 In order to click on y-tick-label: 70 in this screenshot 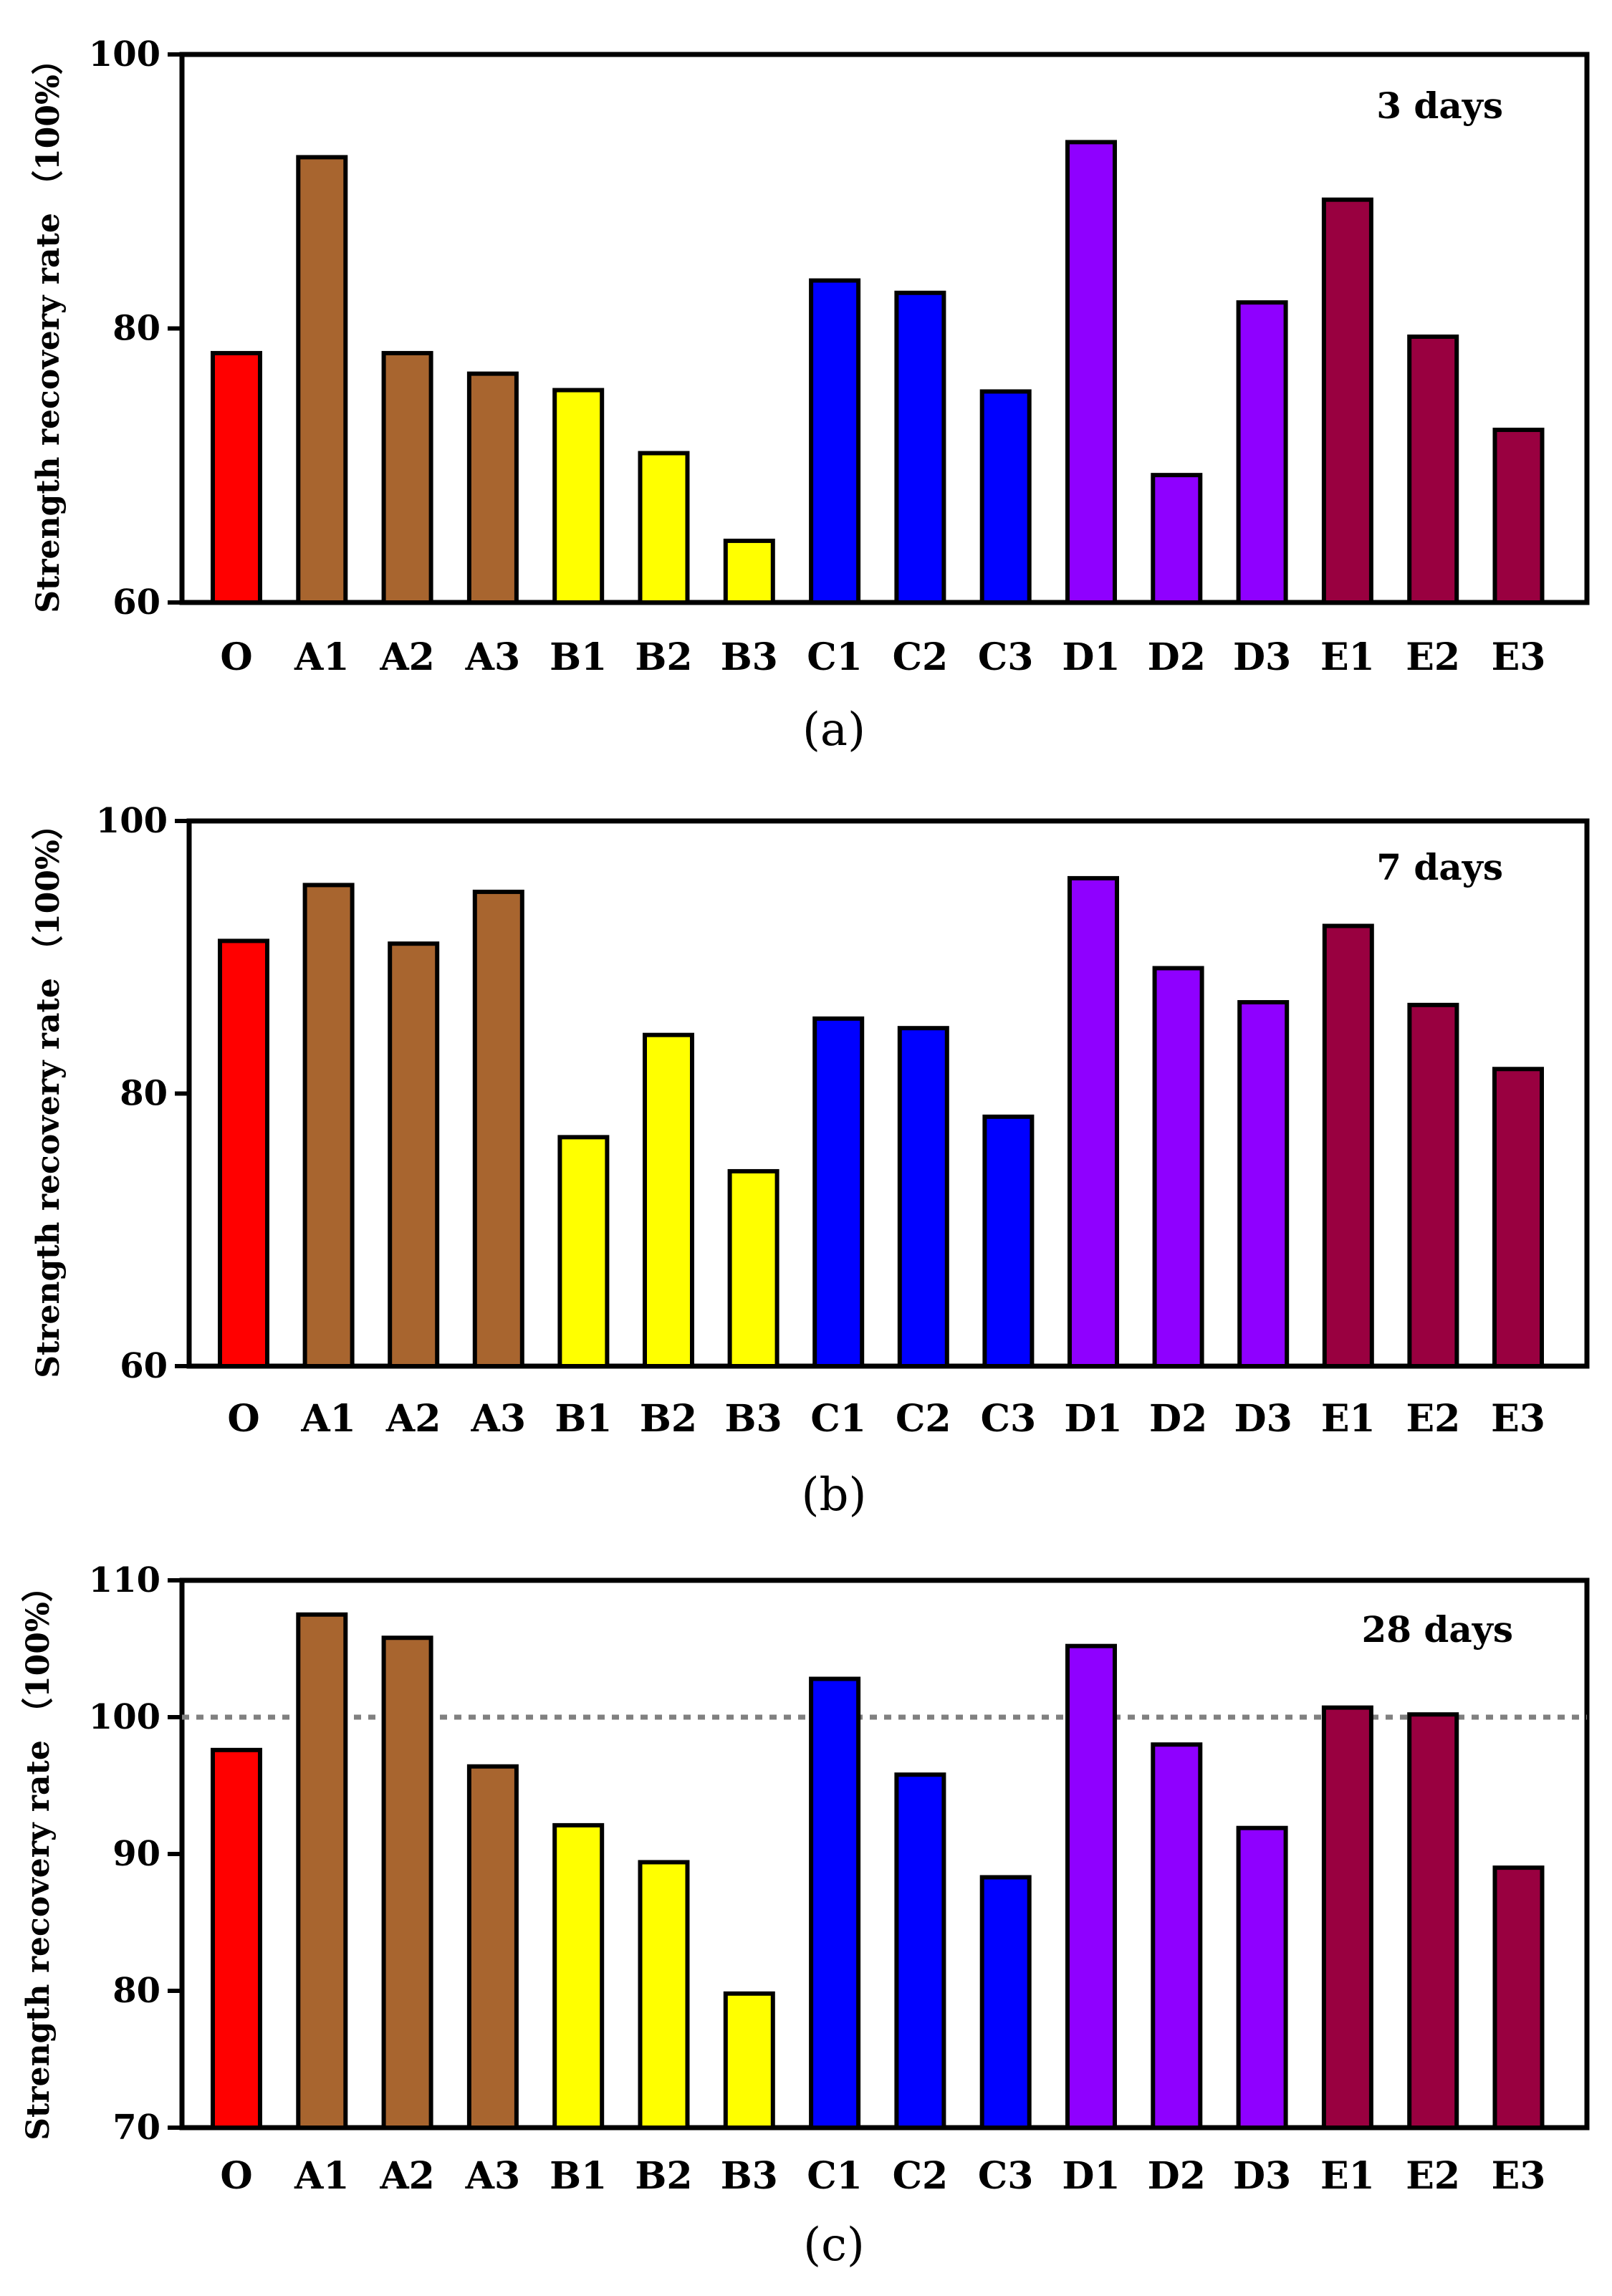, I will do `click(136, 2128)`.